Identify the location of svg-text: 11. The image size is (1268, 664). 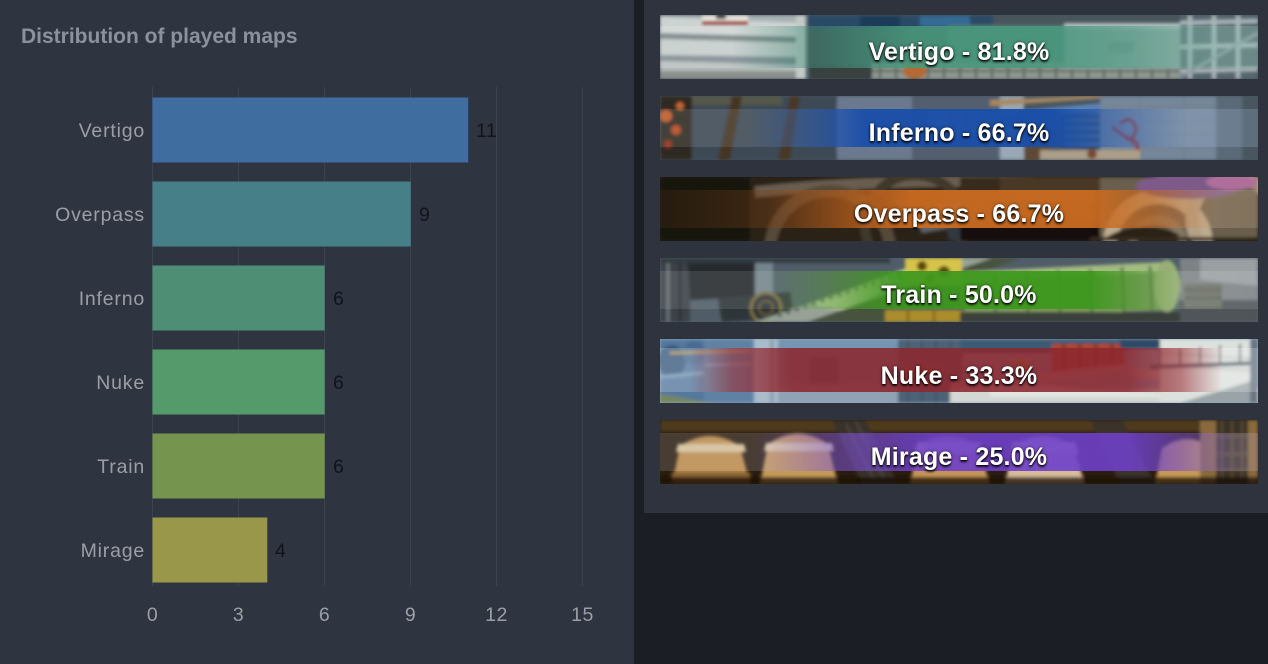
(486, 131).